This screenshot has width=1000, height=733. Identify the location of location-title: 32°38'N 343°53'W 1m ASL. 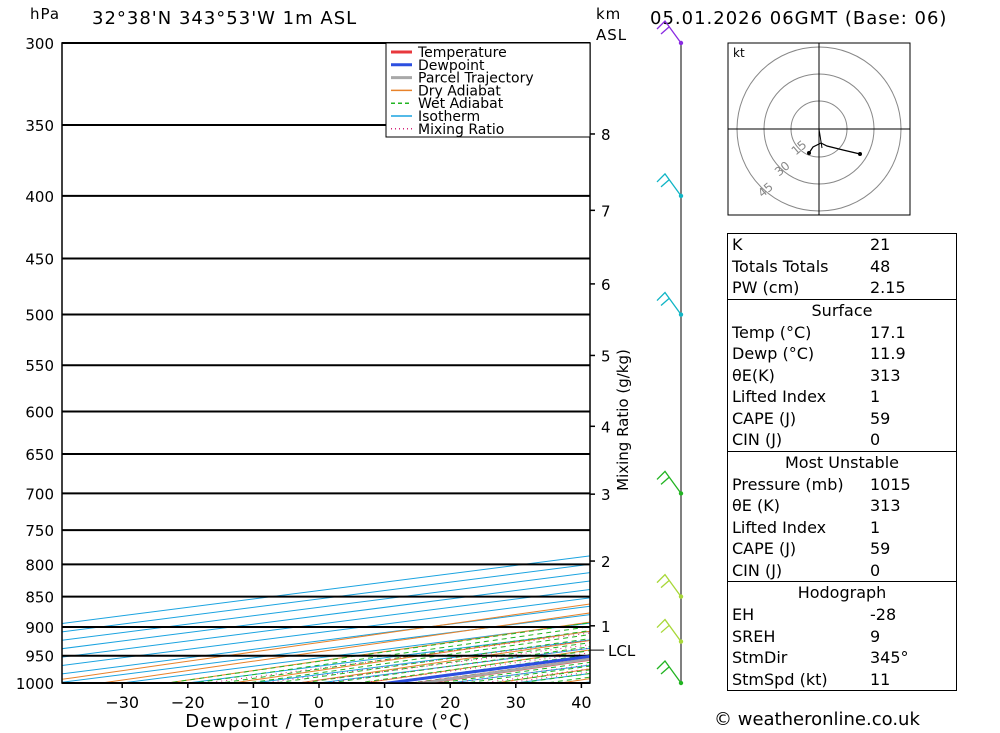
(225, 18).